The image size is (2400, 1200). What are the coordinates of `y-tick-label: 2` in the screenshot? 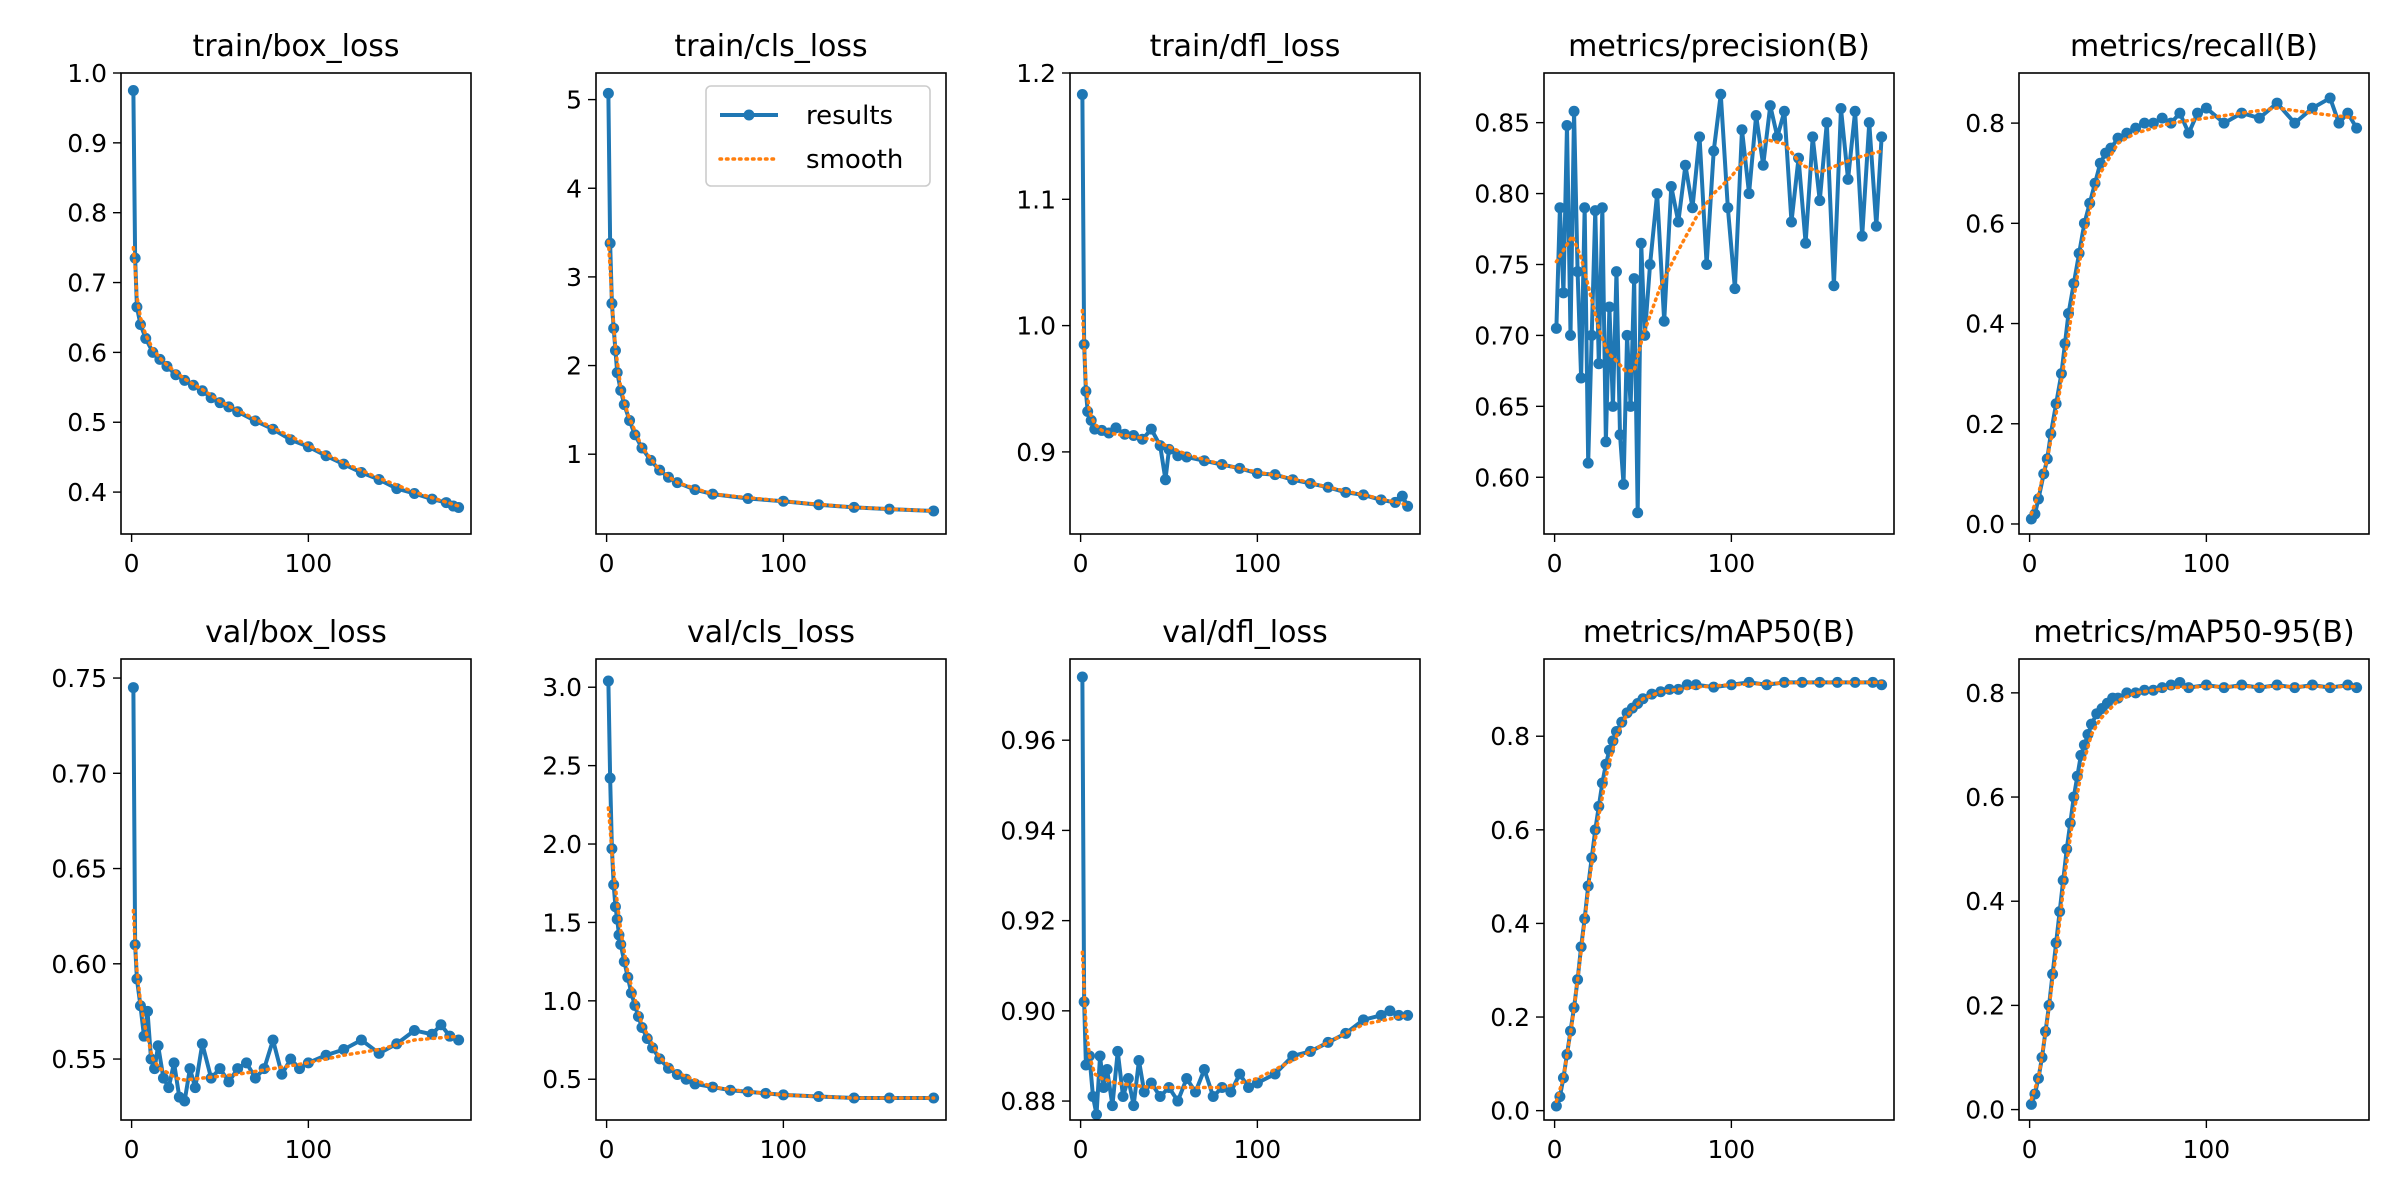 It's located at (574, 366).